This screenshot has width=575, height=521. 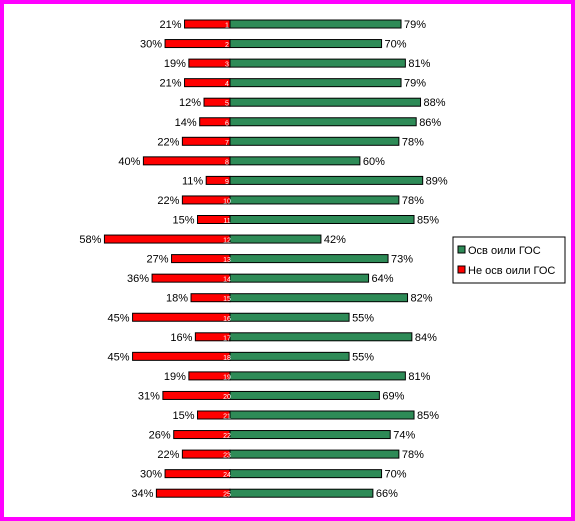 I want to click on value-label-ne-osv-15: 18%, so click(x=177, y=299).